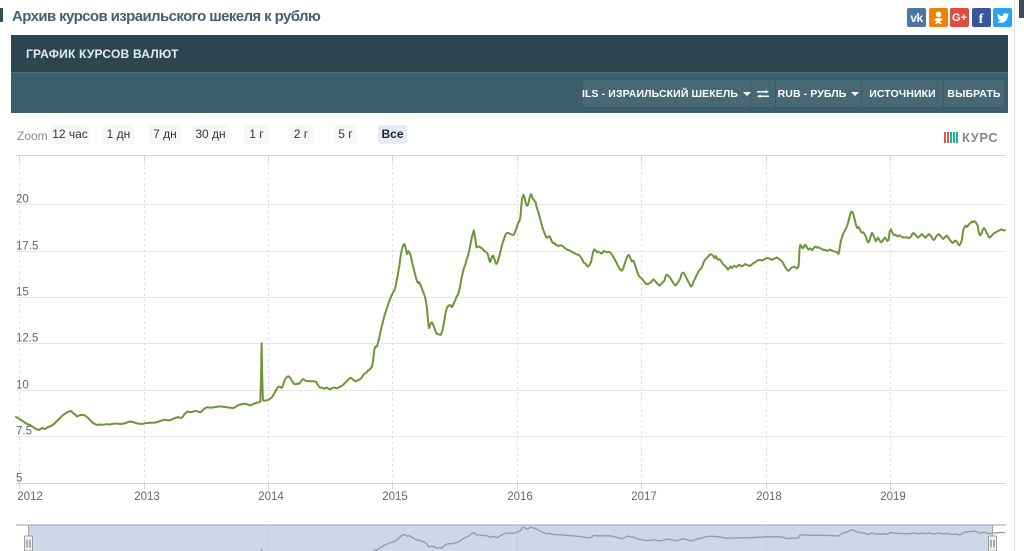 The height and width of the screenshot is (551, 1024). Describe the element at coordinates (27, 339) in the screenshot. I see `svg-text: 12.5` at that location.